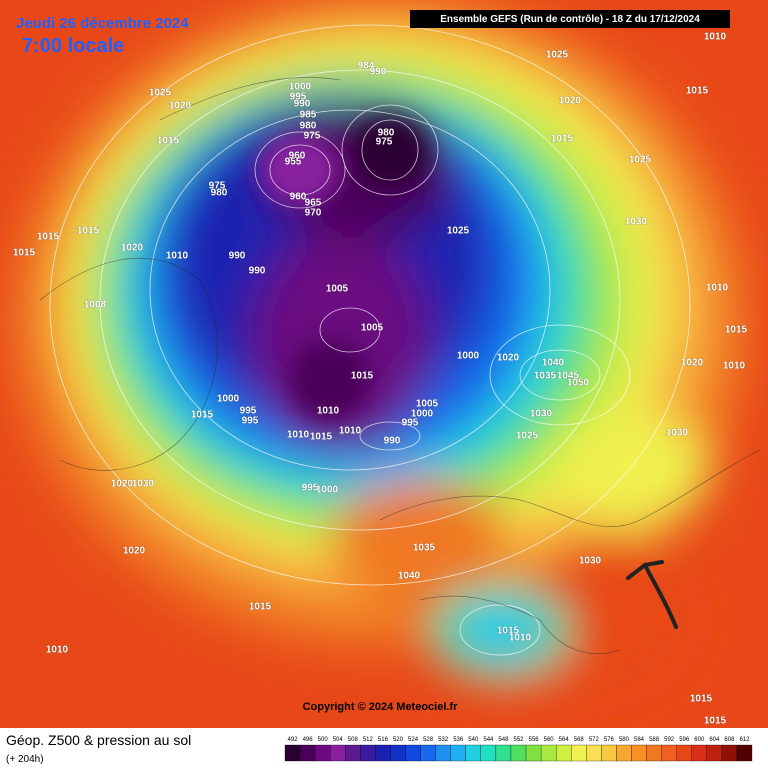  I want to click on colorbar-tick-label: 560, so click(549, 740).